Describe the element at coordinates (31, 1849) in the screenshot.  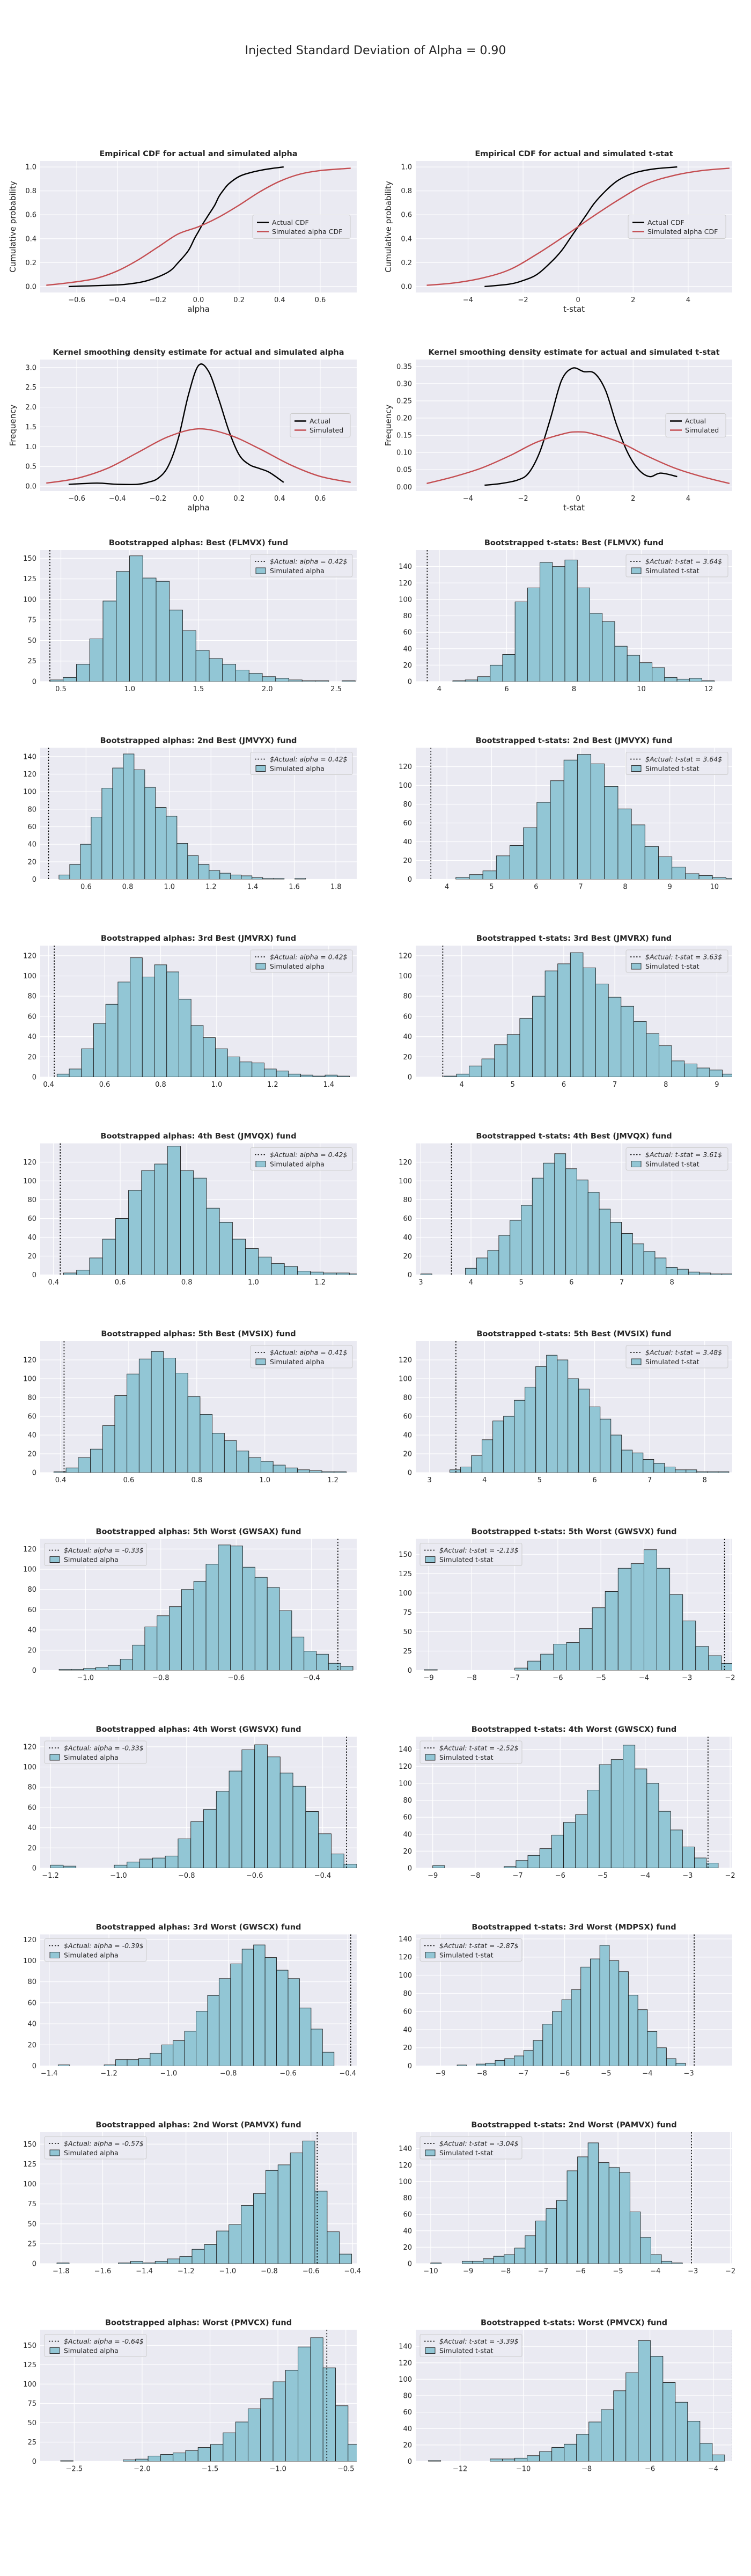
I see `y-tick-label: 20` at that location.